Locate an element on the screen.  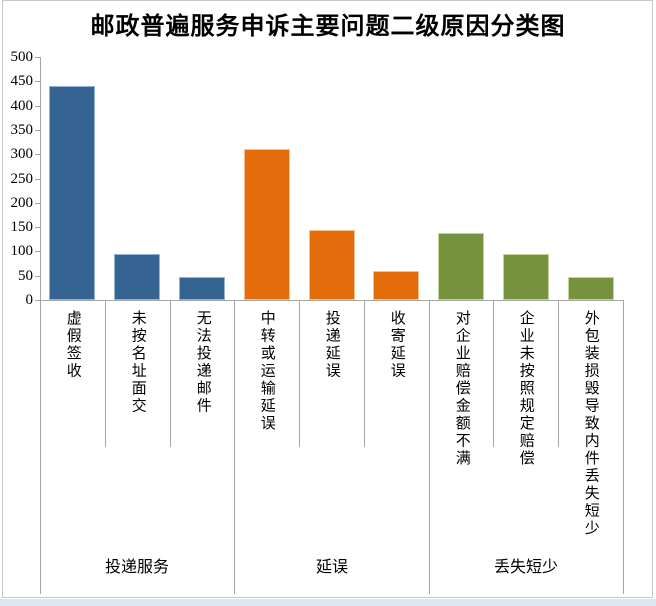
y-tick-label: 450 is located at coordinates (22, 81).